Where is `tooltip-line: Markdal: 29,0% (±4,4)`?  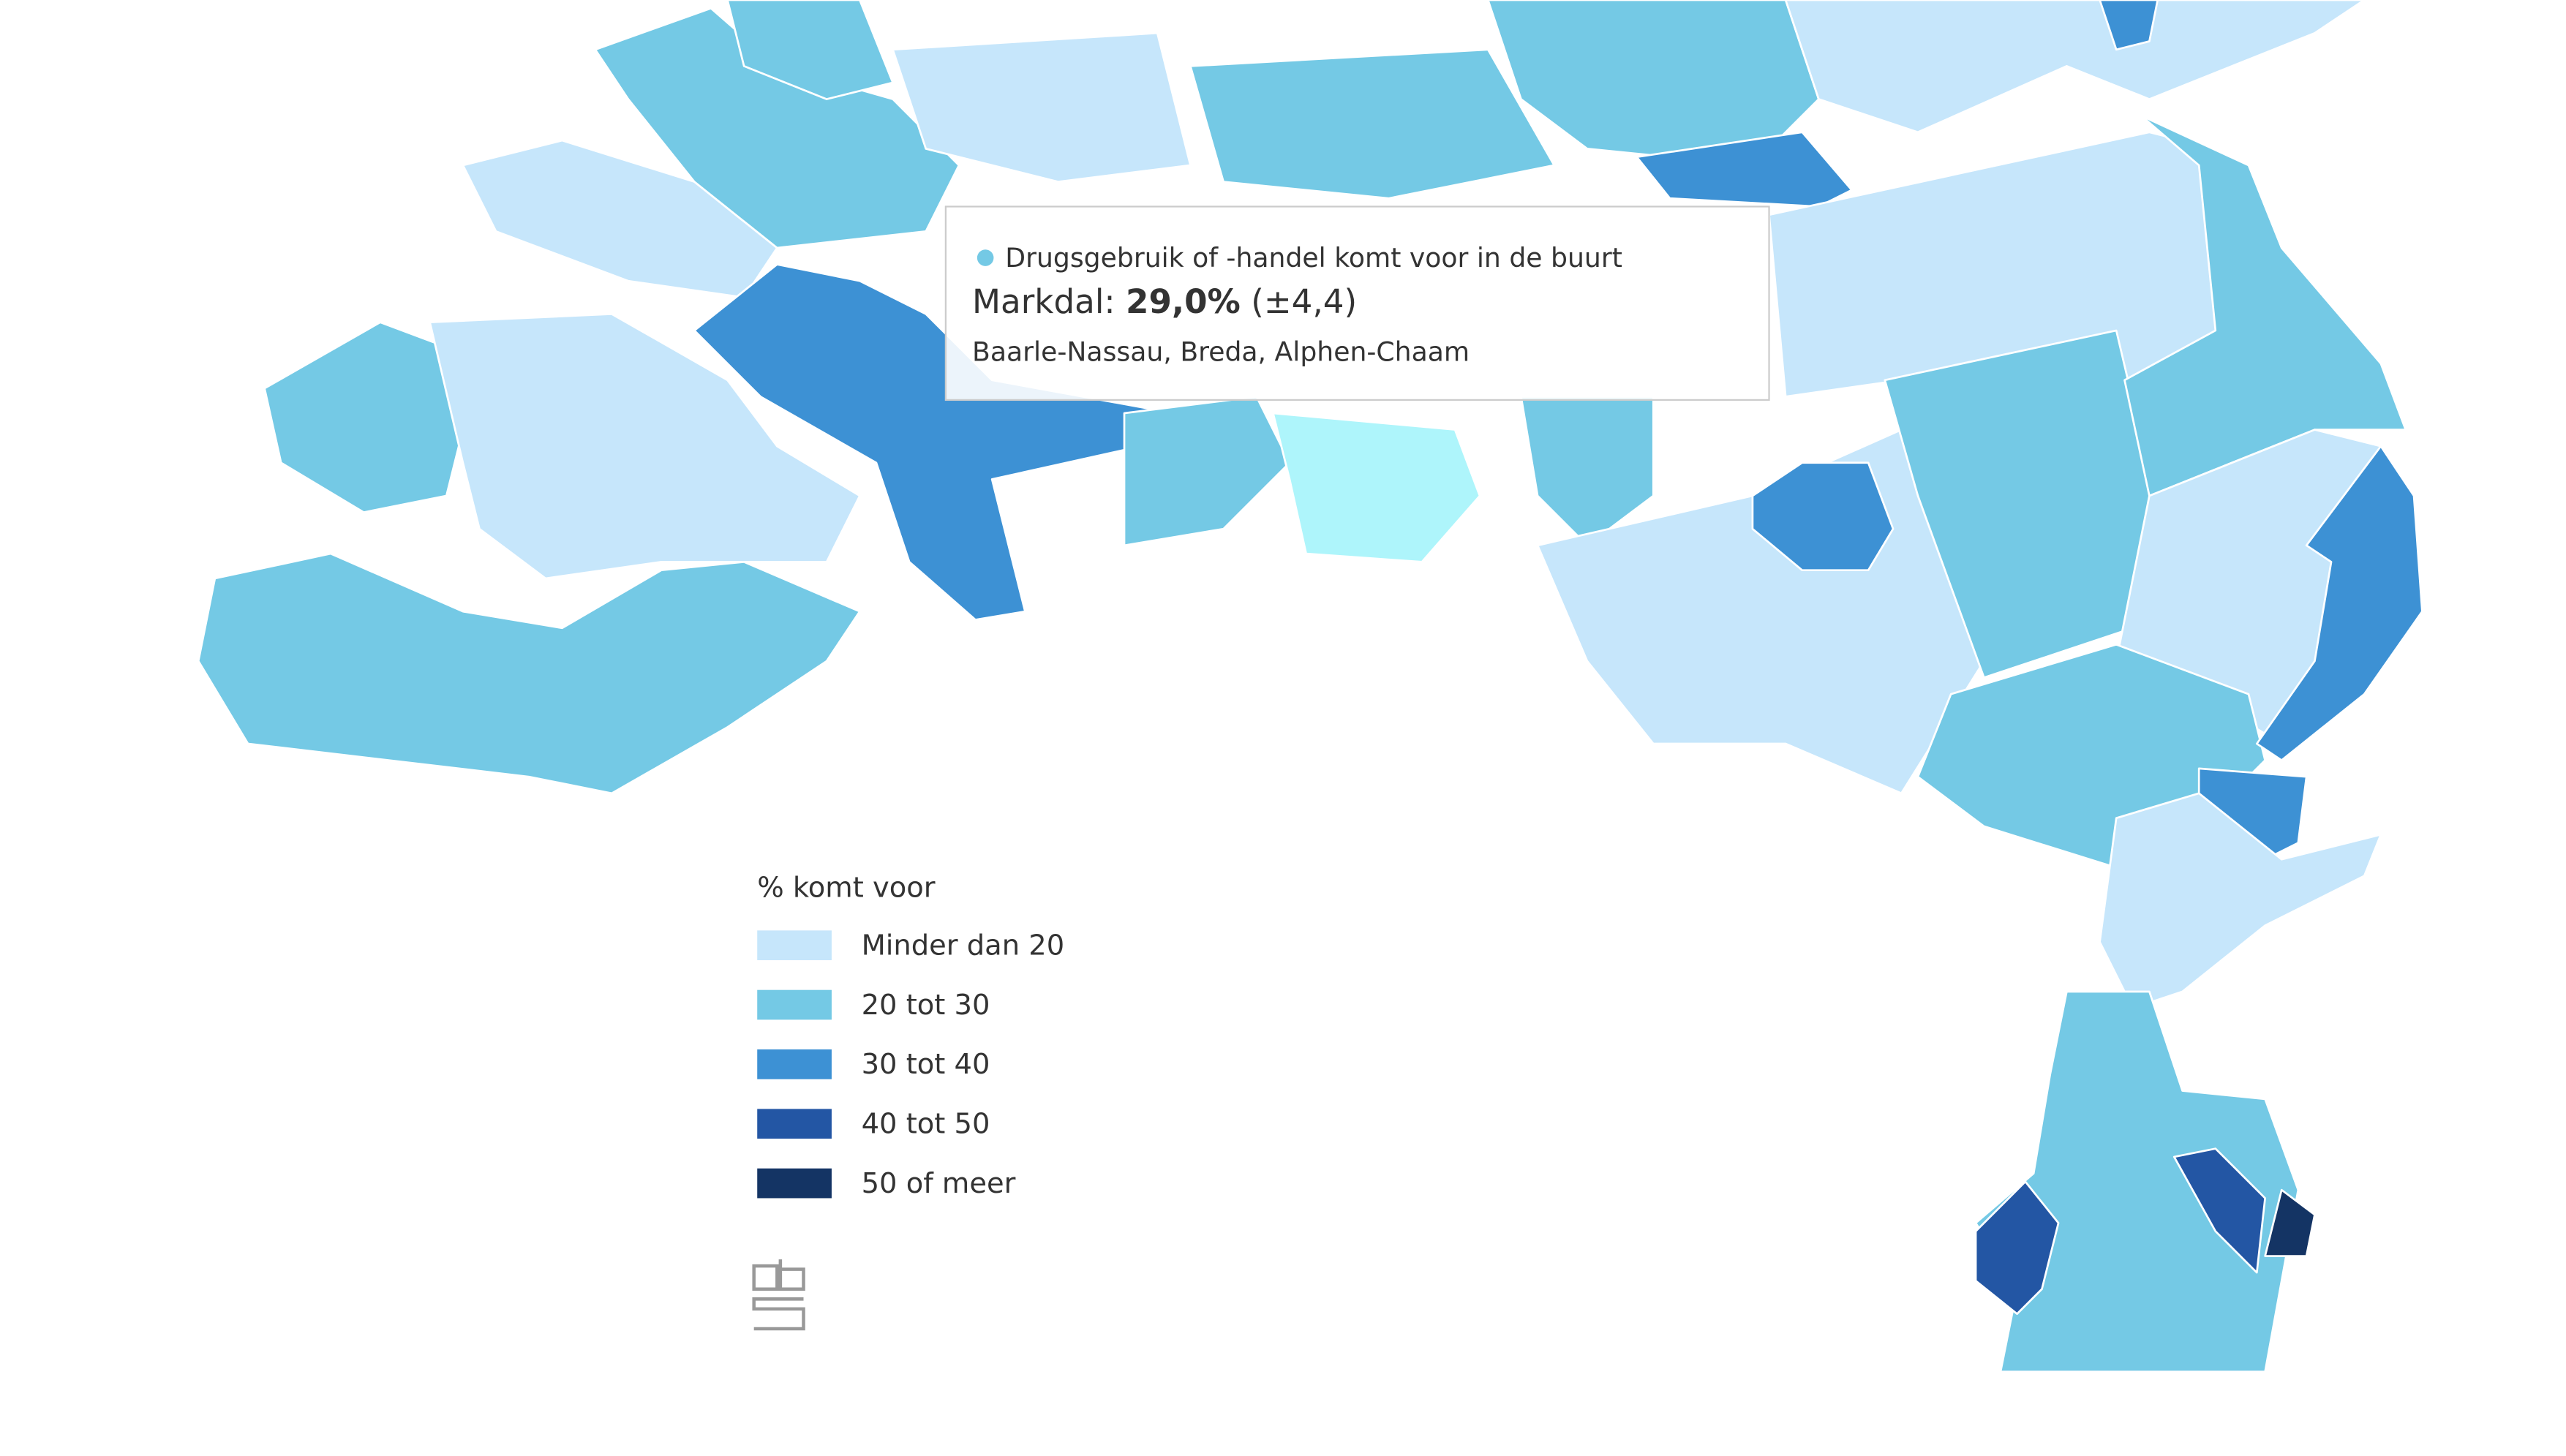
tooltip-line: Markdal: 29,0% (±4,4) is located at coordinates (1164, 301).